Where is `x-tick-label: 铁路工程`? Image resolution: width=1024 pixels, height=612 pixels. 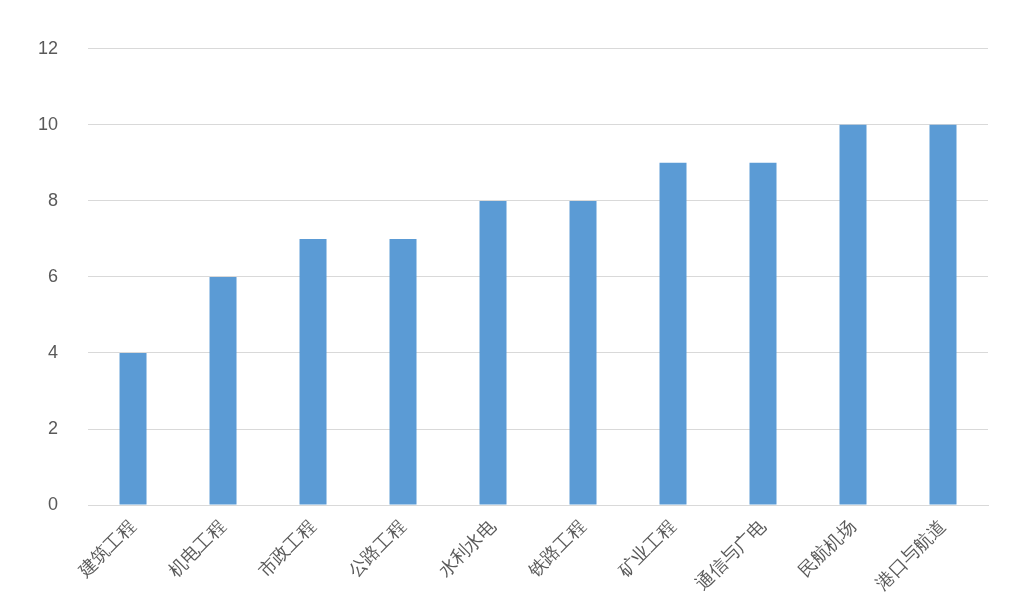 x-tick-label: 铁路工程 is located at coordinates (556, 548).